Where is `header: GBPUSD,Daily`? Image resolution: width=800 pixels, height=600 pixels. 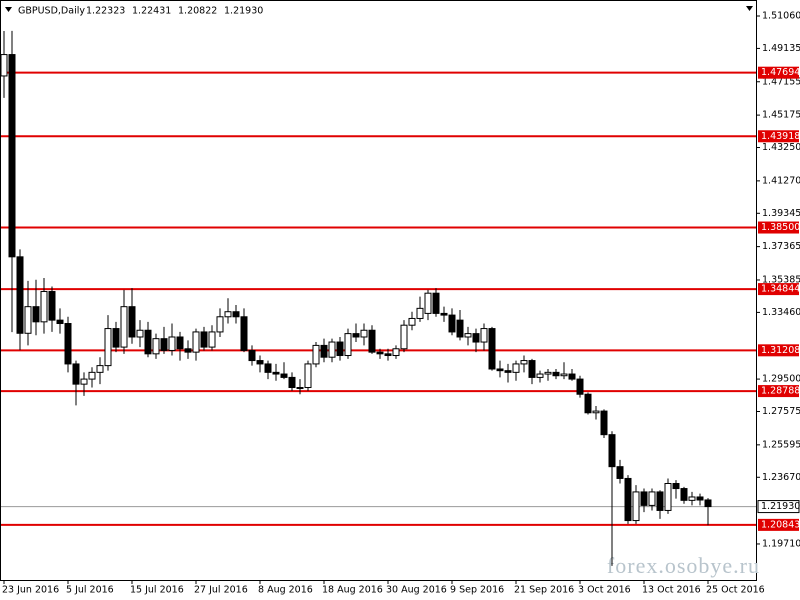
header: GBPUSD,Daily is located at coordinates (51, 11).